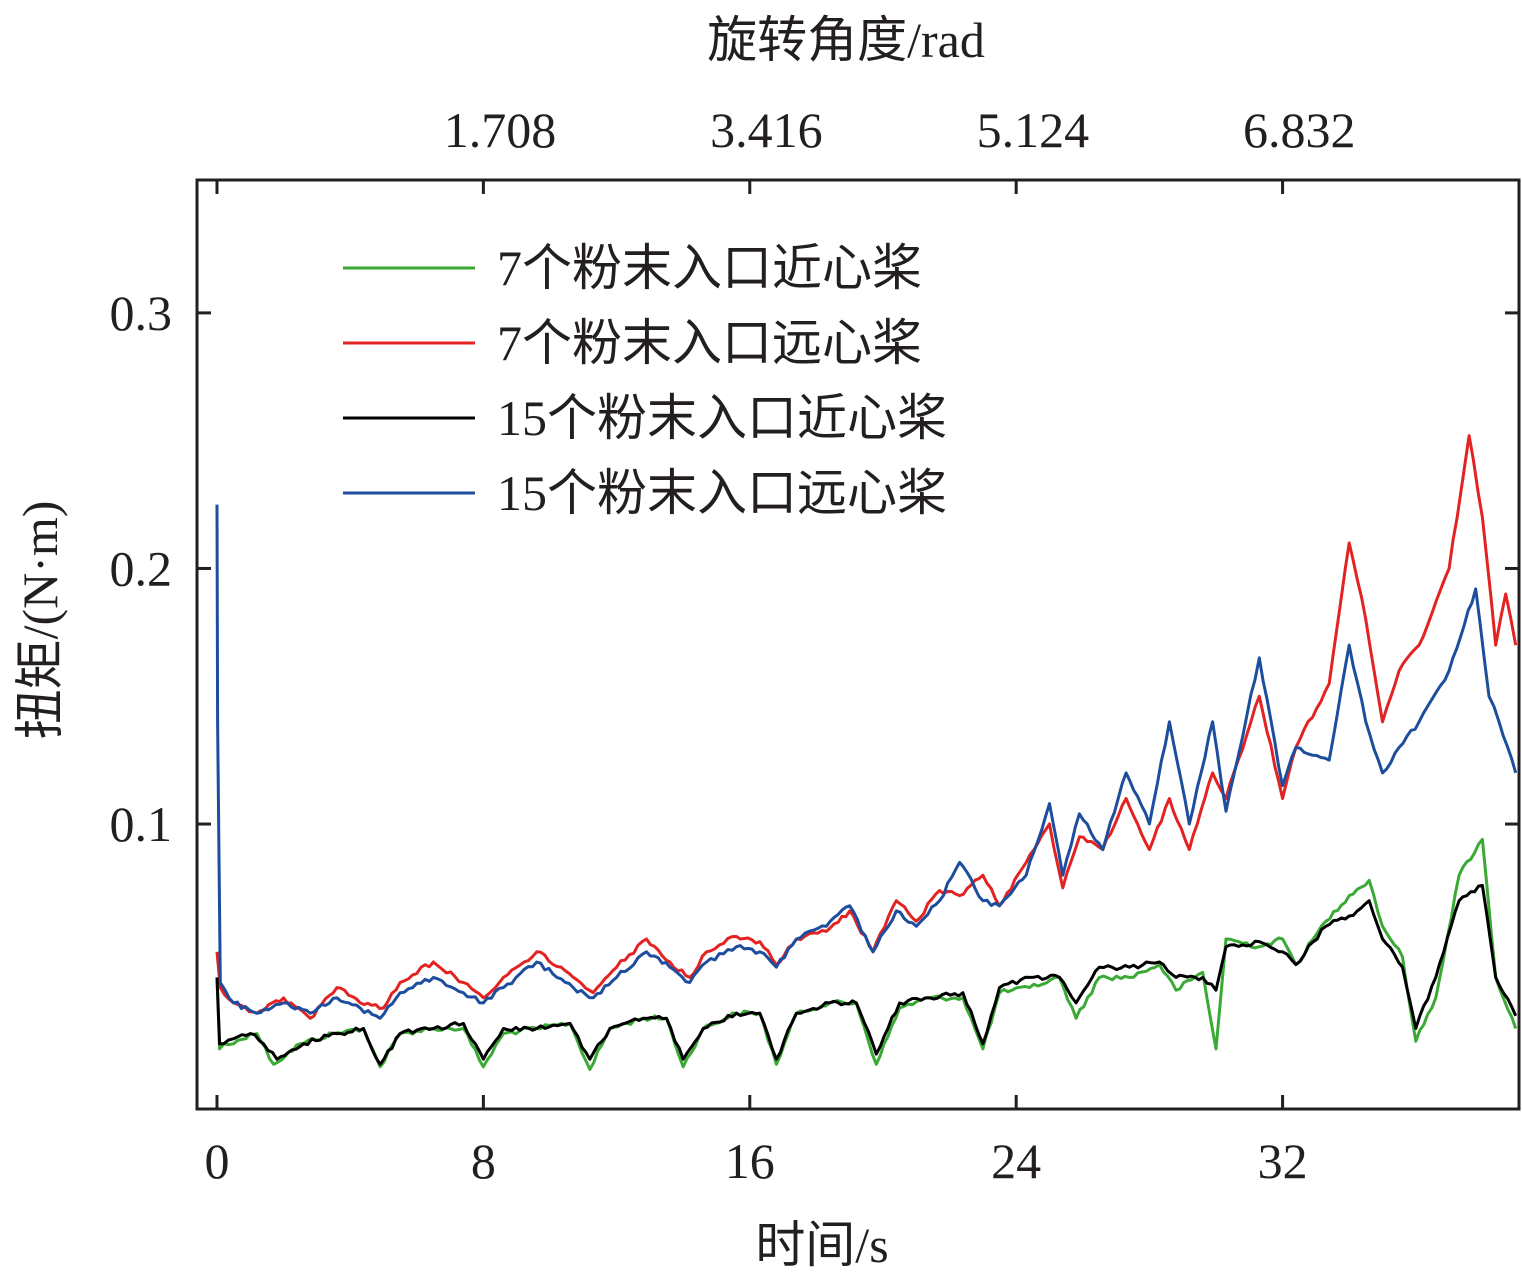 Image resolution: width=1522 pixels, height=1285 pixels. I want to click on top-x-tick-label: 1.708, so click(500, 130).